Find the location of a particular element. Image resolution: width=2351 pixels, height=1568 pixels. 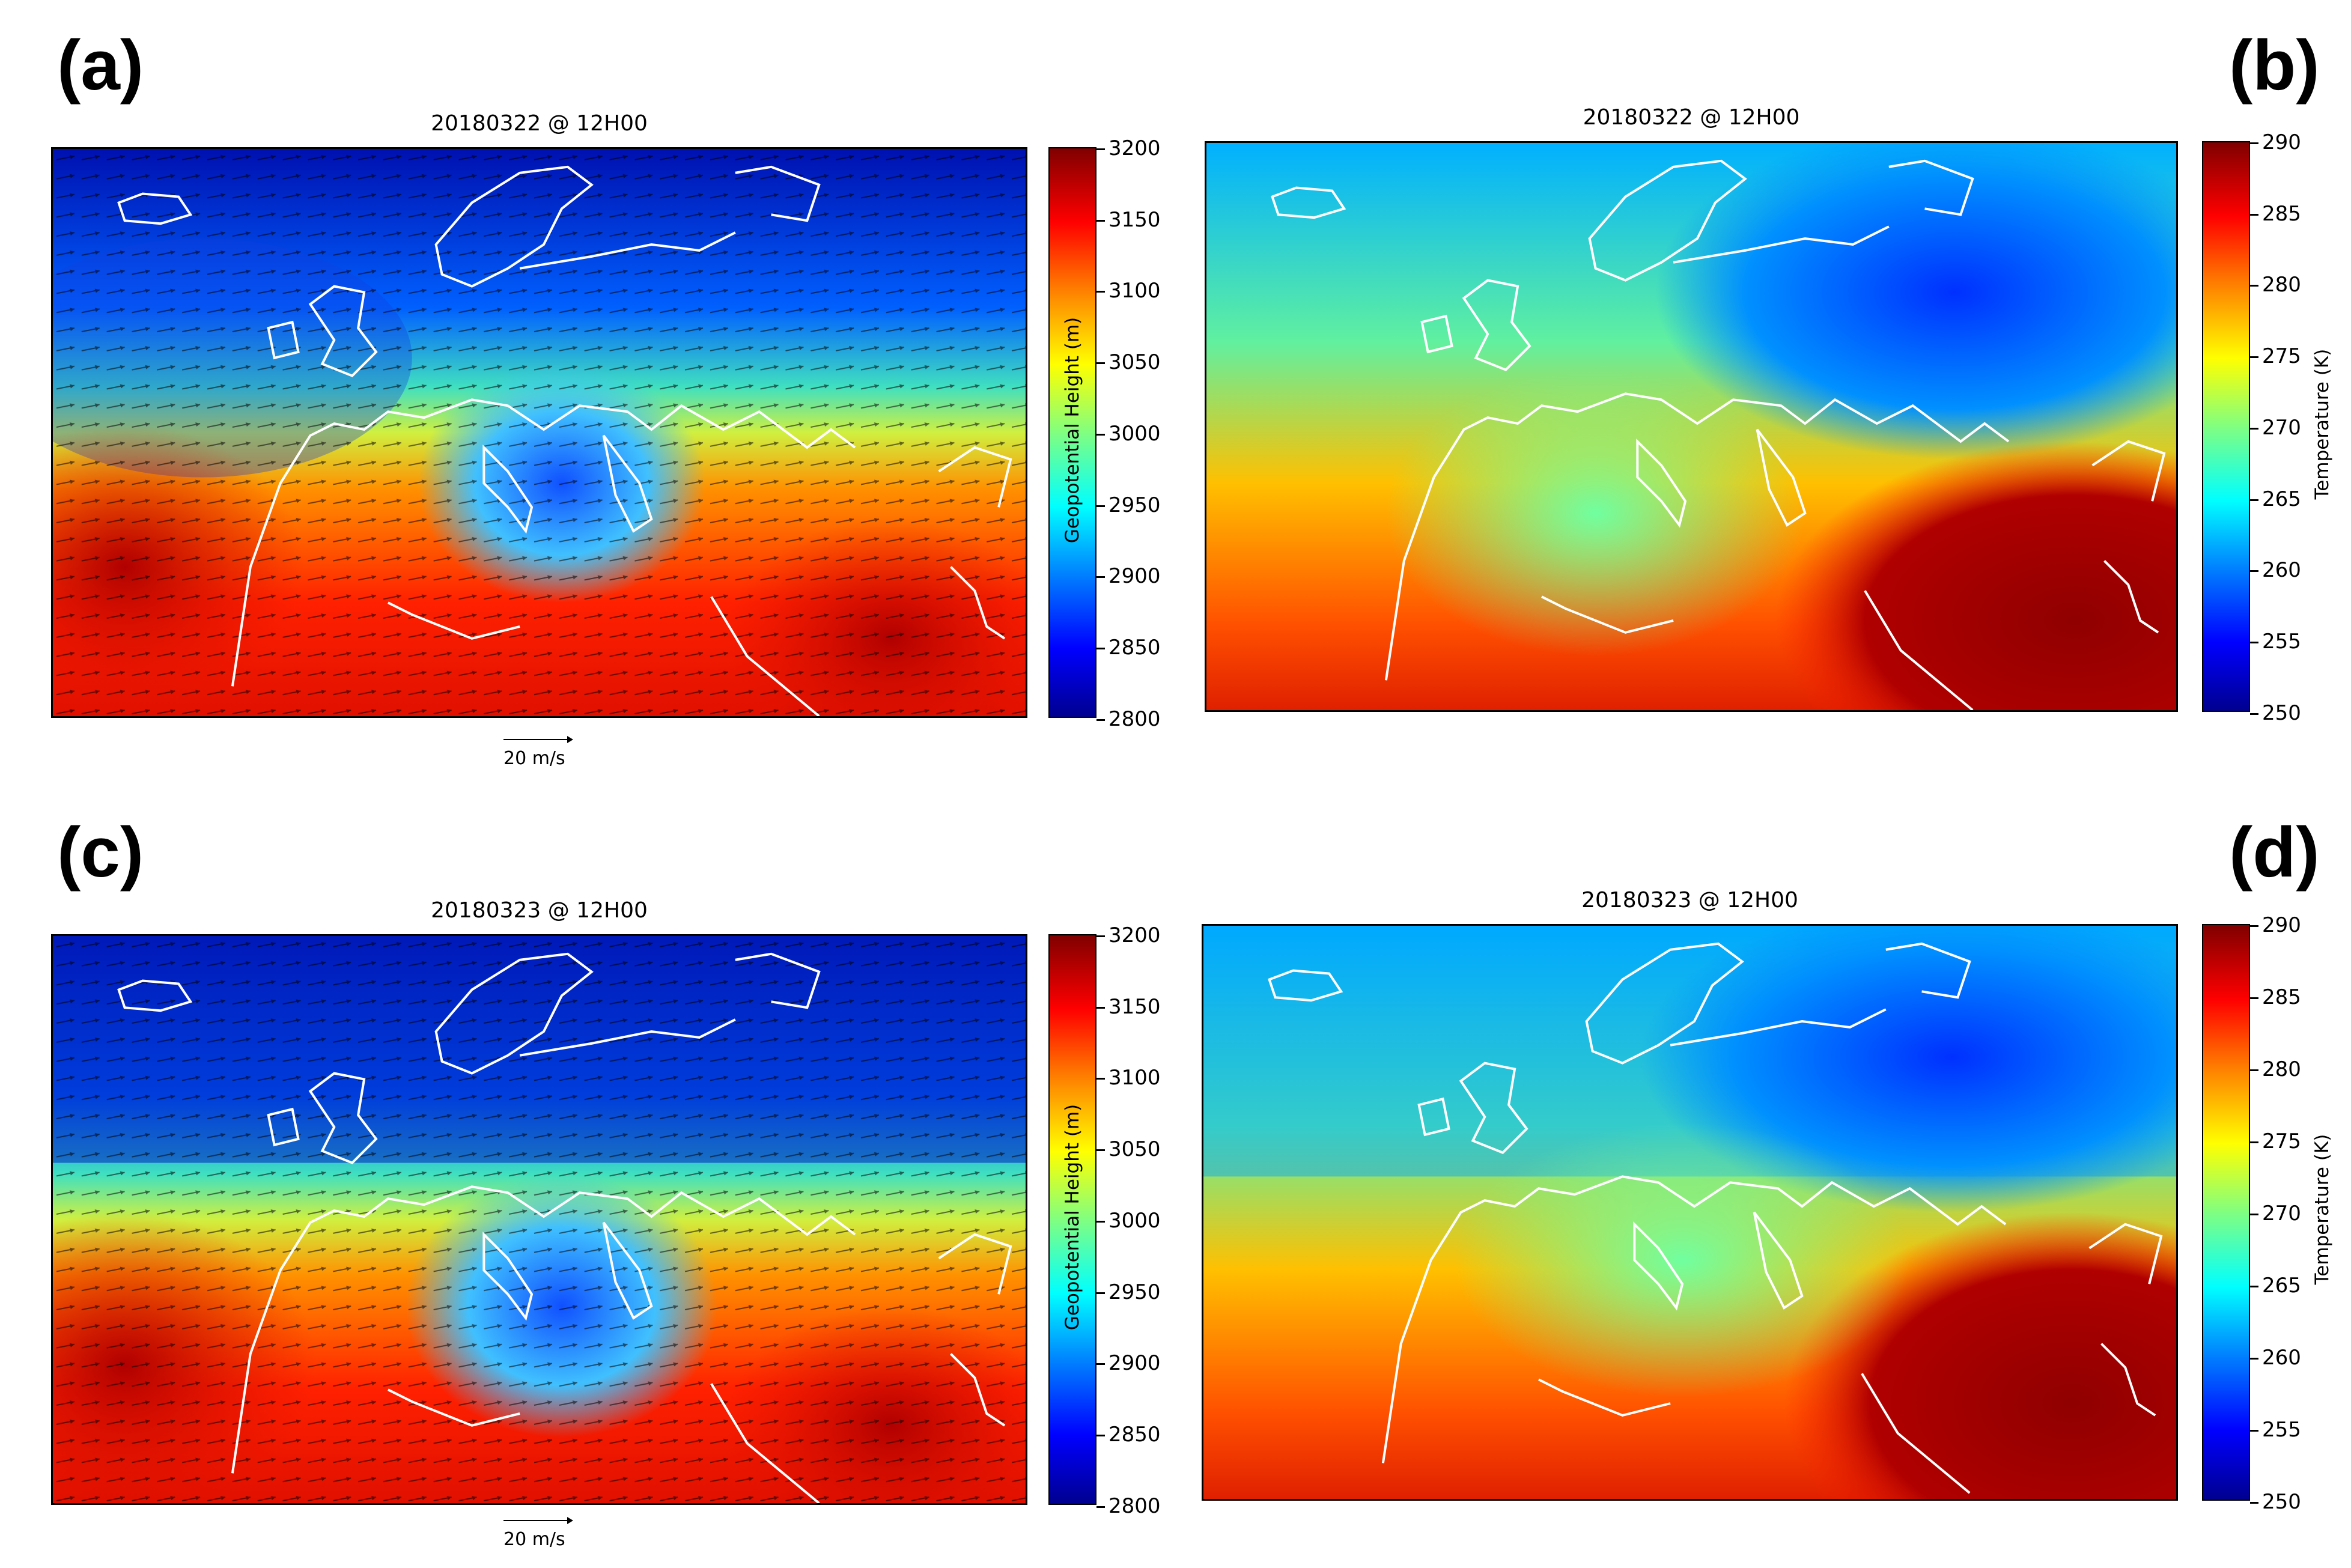

vector-scale-label-c: 20 m/s is located at coordinates (534, 1539).